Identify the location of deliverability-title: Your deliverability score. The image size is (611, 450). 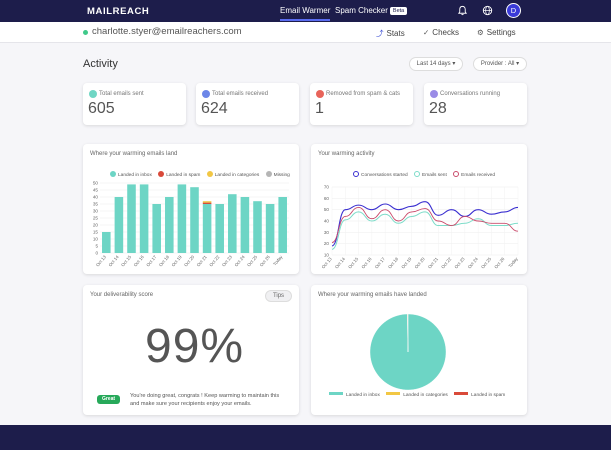
(122, 295).